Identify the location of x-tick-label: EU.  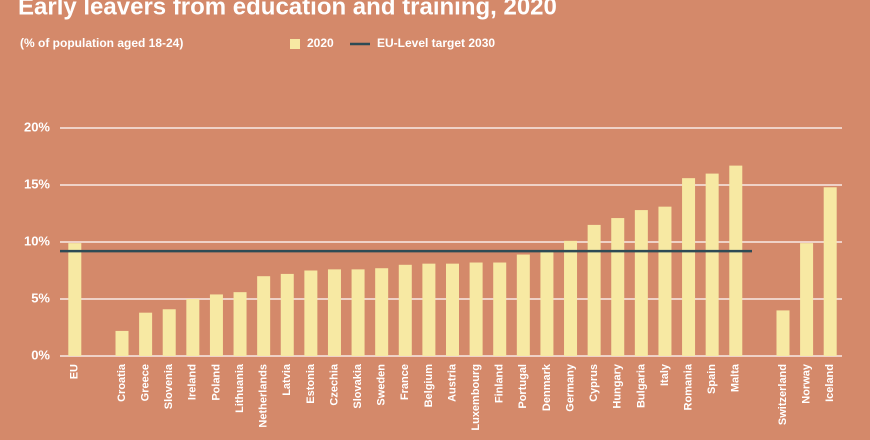
(75, 371).